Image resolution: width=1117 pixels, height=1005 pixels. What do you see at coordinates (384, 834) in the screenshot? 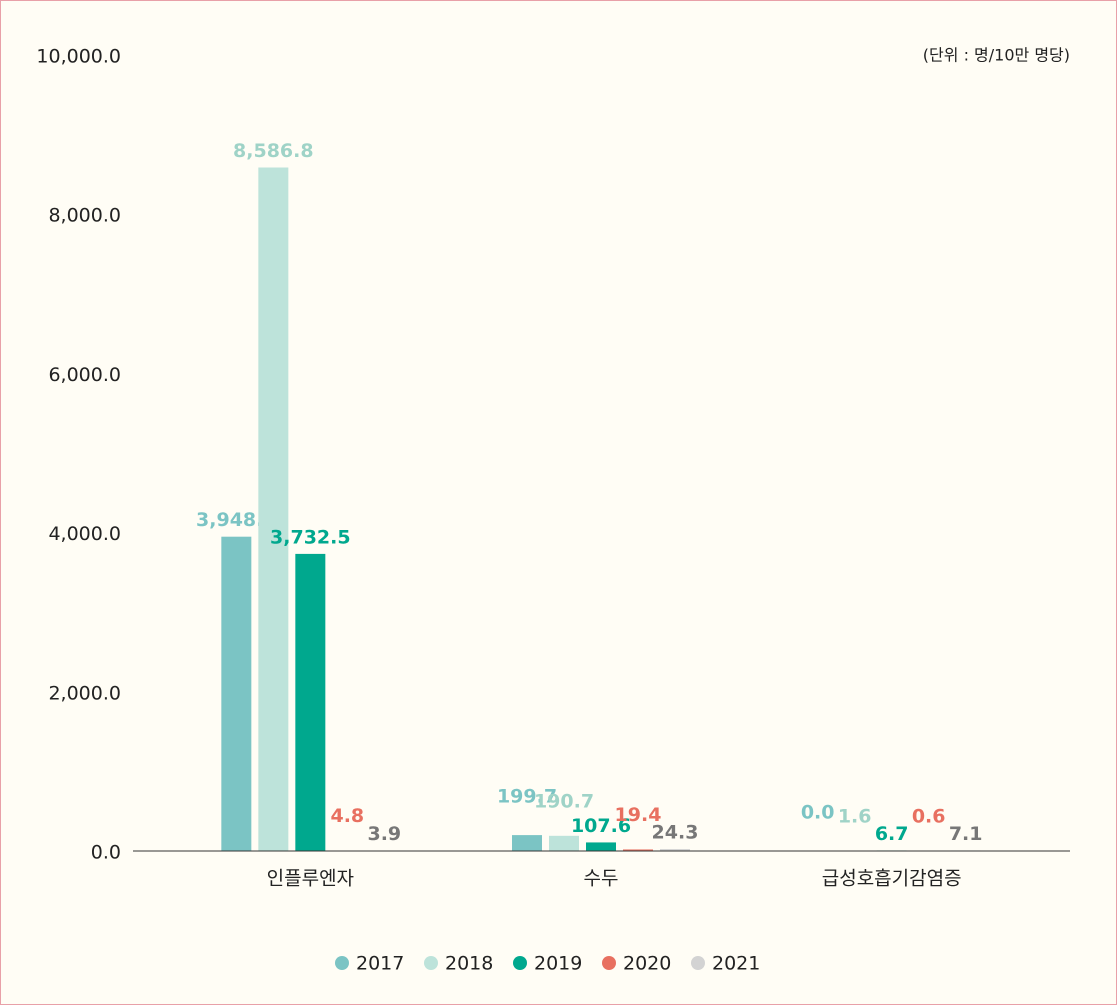
I see `value-label: 3.9` at bounding box center [384, 834].